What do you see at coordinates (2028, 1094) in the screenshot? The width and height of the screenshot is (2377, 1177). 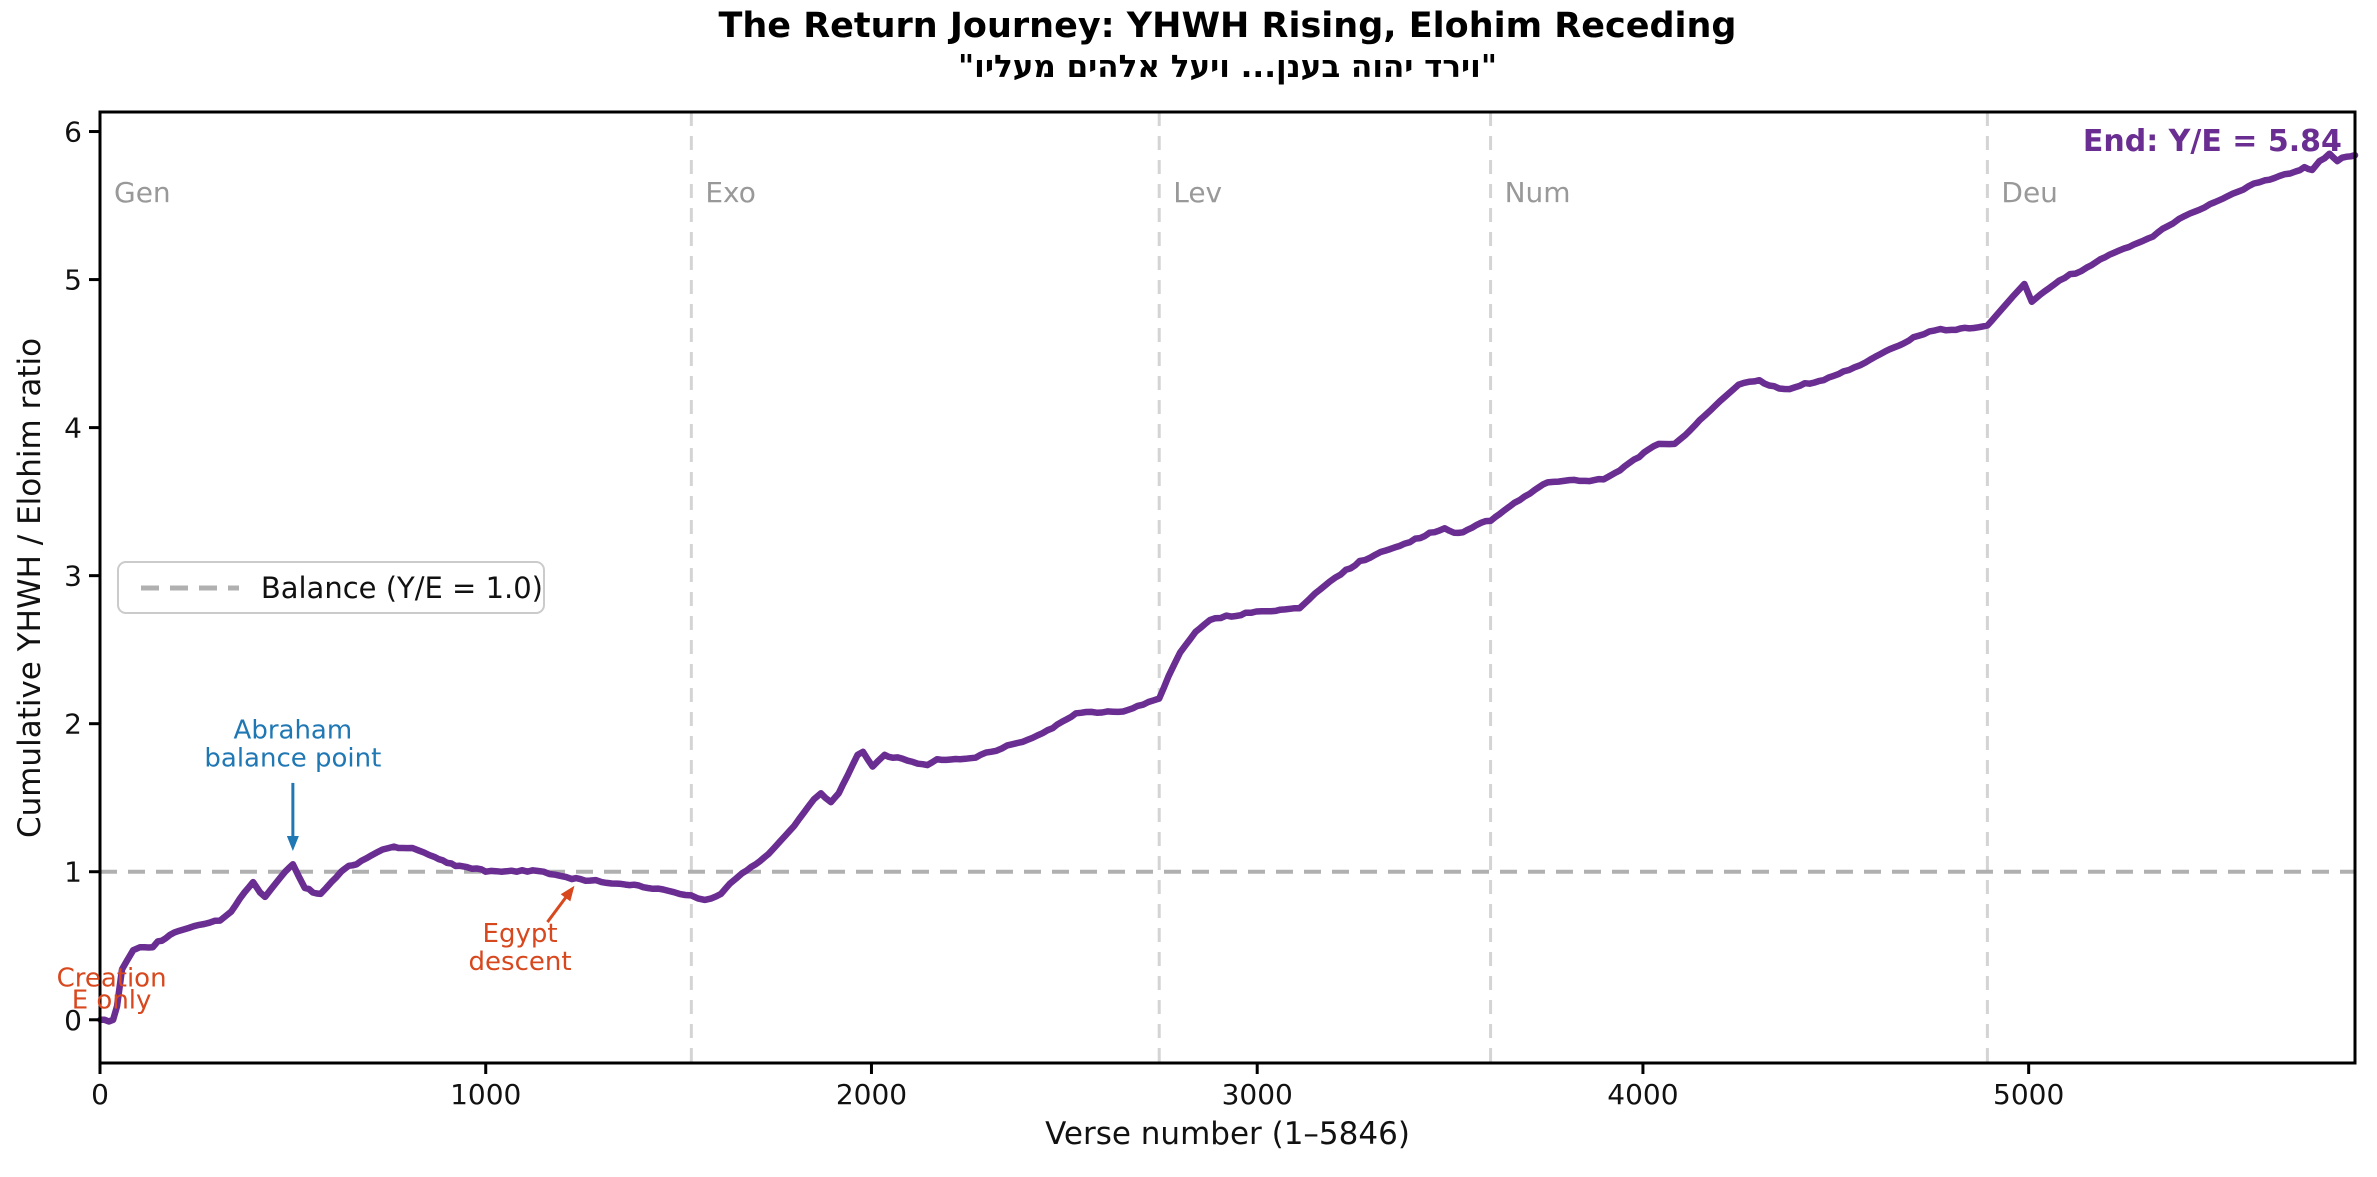 I see `x-axis-tick-label: 5000` at bounding box center [2028, 1094].